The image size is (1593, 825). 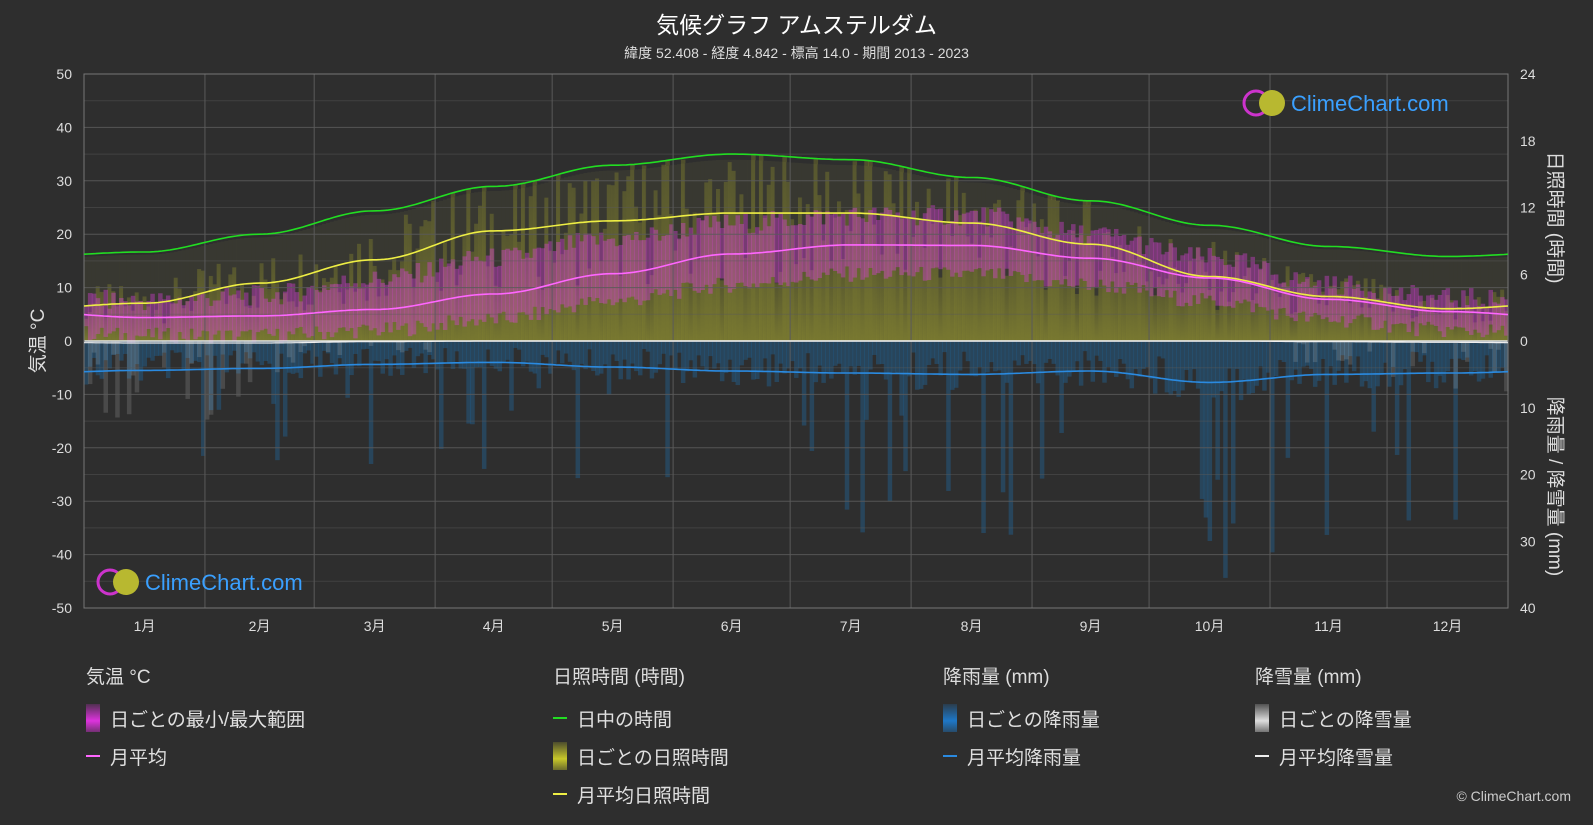 What do you see at coordinates (375, 626) in the screenshot?
I see `month-tick-label: 3月` at bounding box center [375, 626].